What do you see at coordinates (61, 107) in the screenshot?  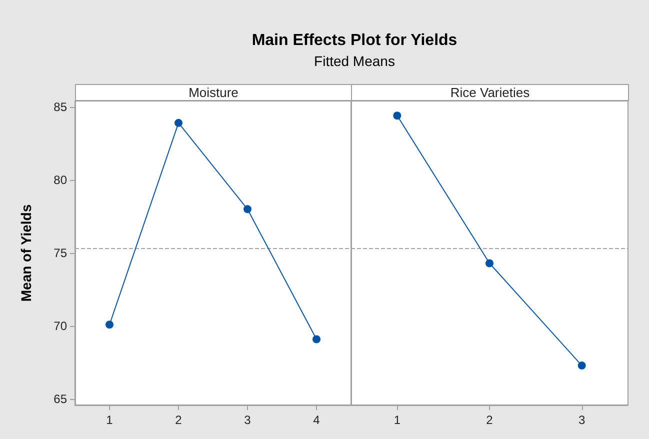 I see `y-tick-label: 85` at bounding box center [61, 107].